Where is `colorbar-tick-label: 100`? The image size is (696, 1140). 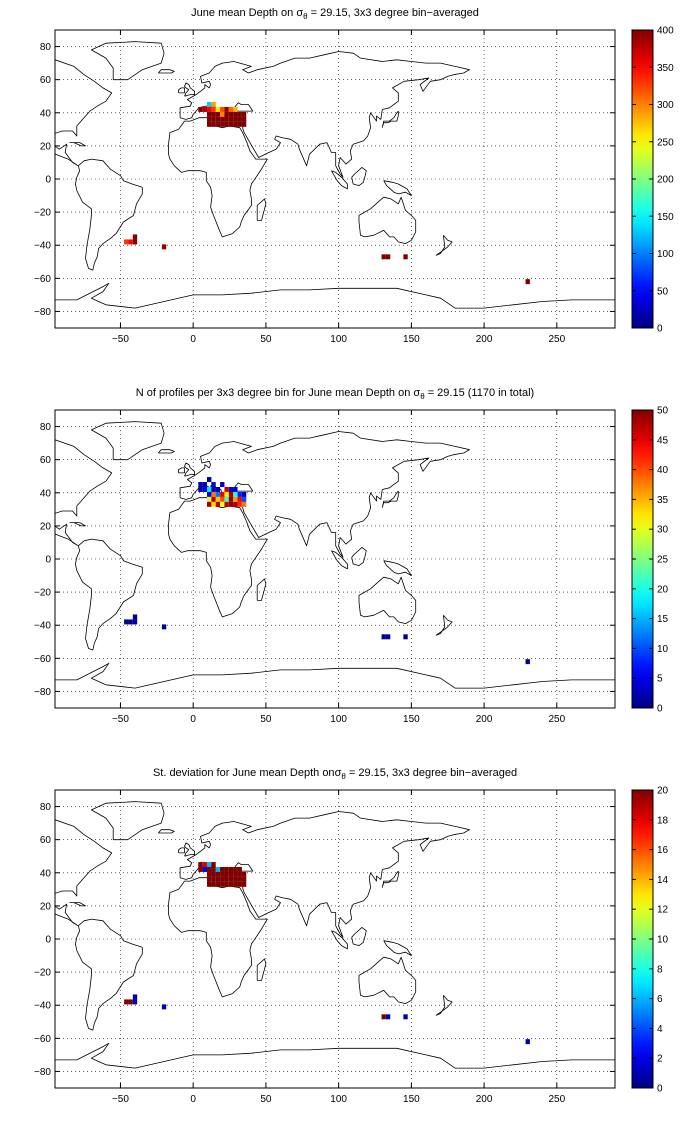 colorbar-tick-label: 100 is located at coordinates (665, 254).